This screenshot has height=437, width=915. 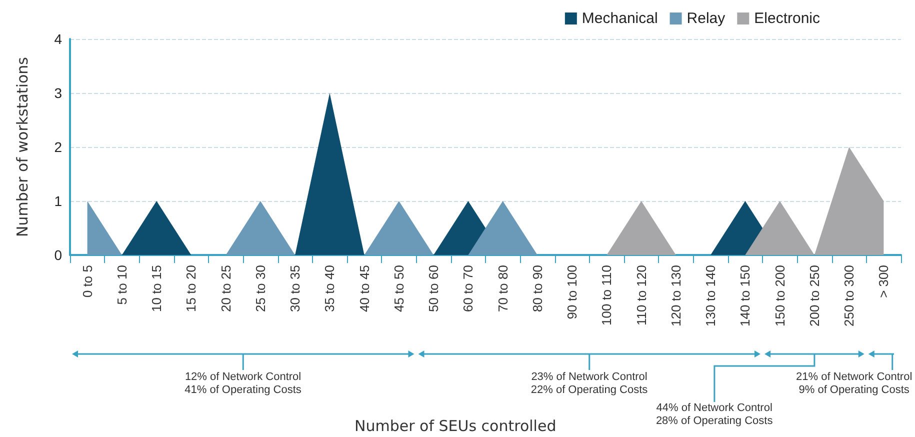 I want to click on legend-label: Electronic, so click(x=787, y=18).